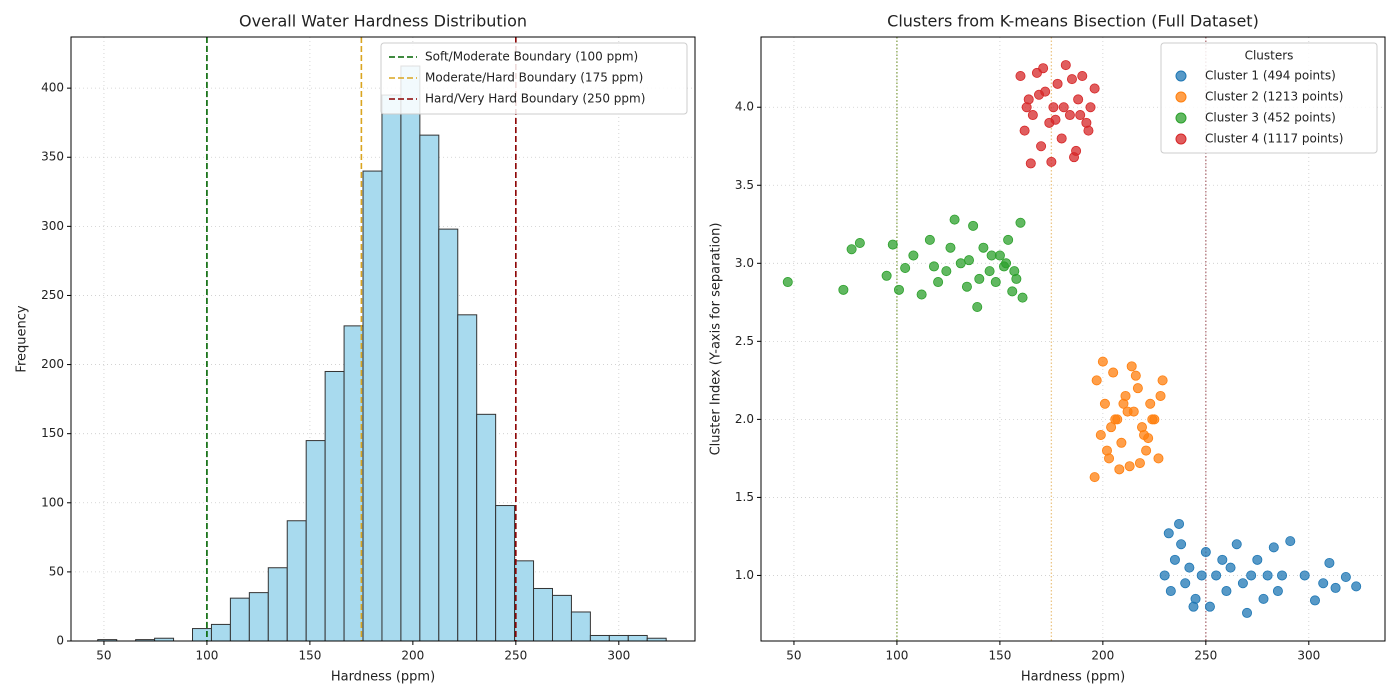 Image resolution: width=1400 pixels, height=700 pixels. I want to click on y-tick-label: 2.0, so click(744, 419).